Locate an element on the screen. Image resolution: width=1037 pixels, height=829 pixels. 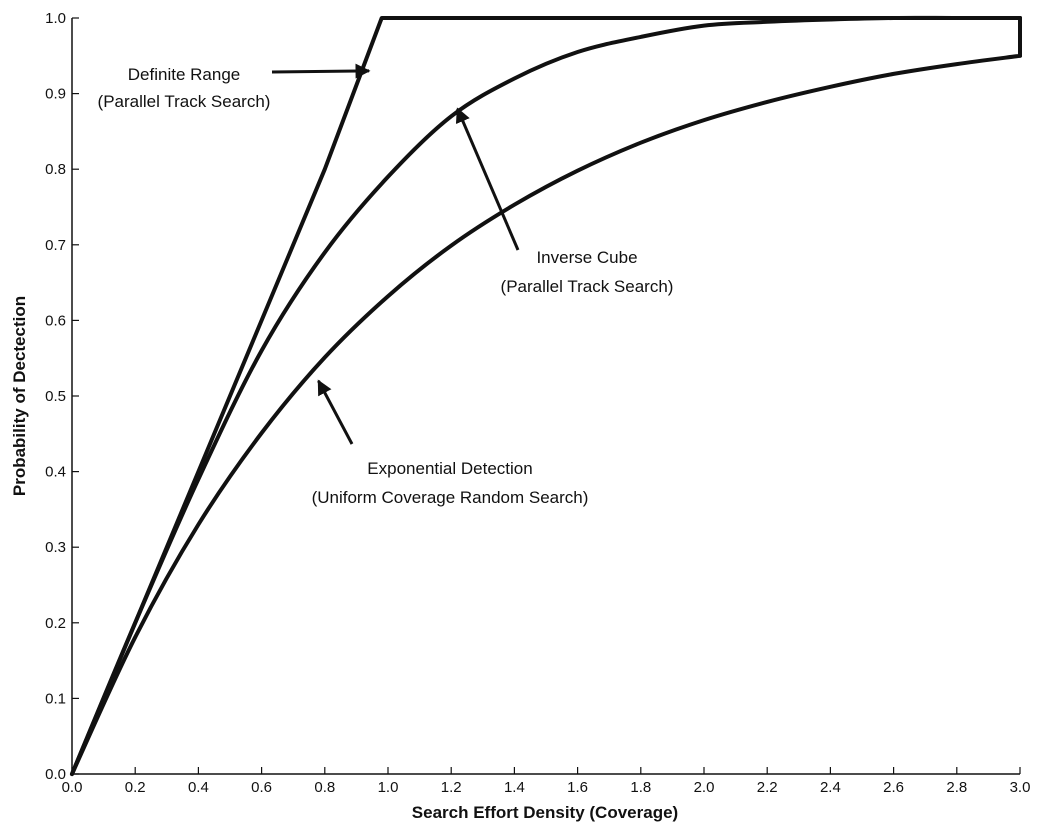
y-tick-label: 0.5 is located at coordinates (55, 396).